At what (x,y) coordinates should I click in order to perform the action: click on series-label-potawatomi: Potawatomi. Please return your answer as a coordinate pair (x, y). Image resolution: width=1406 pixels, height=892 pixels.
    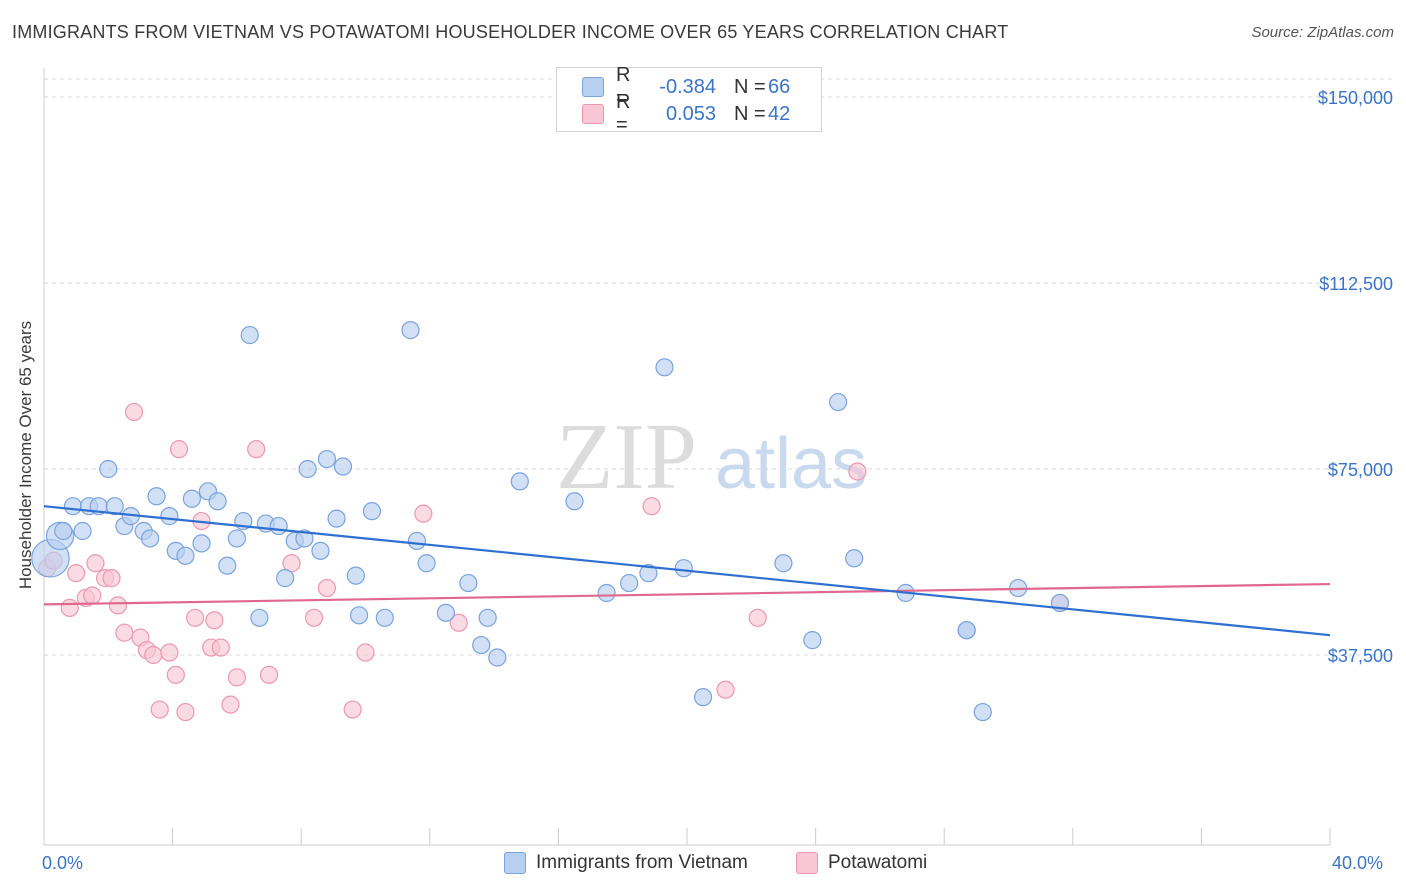
    Looking at the image, I should click on (878, 862).